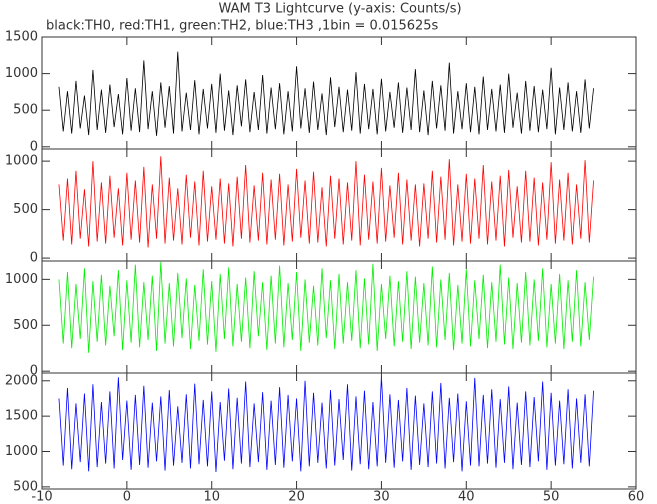 The width and height of the screenshot is (657, 504). What do you see at coordinates (127, 497) in the screenshot?
I see `x-tick-label: 0` at bounding box center [127, 497].